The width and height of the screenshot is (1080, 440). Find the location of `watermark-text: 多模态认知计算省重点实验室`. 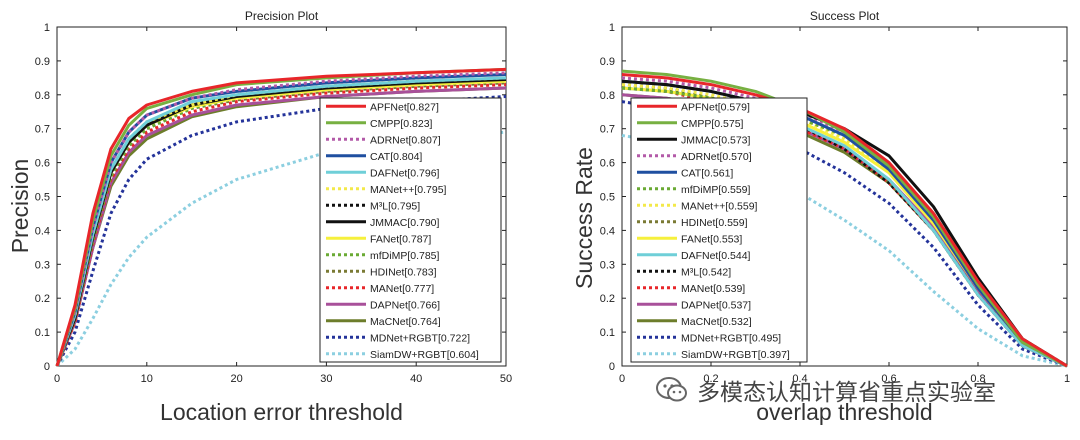

watermark-text: 多模态认知计算省重点实验室 is located at coordinates (846, 393).